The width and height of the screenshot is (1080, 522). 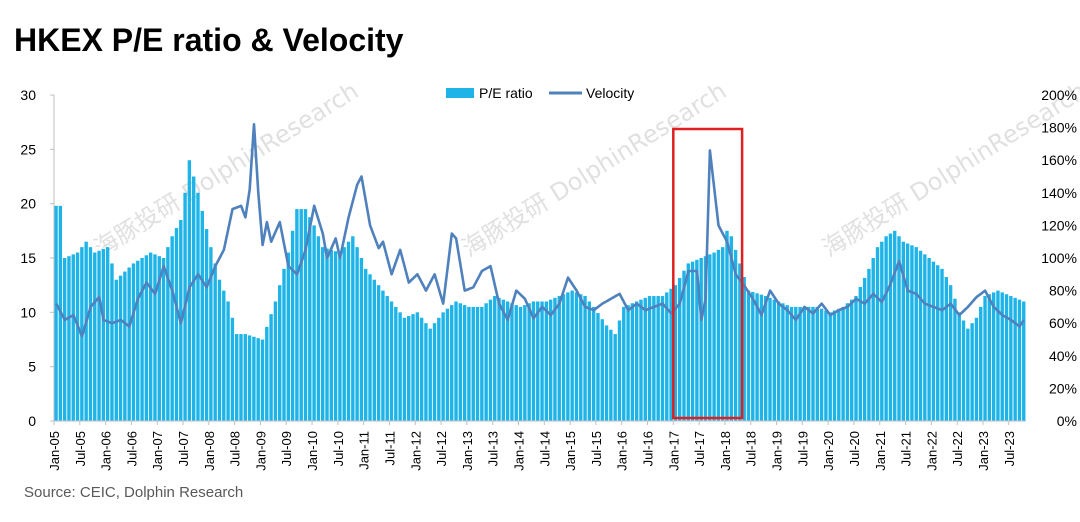 What do you see at coordinates (32, 421) in the screenshot?
I see `left-tick-label: 0` at bounding box center [32, 421].